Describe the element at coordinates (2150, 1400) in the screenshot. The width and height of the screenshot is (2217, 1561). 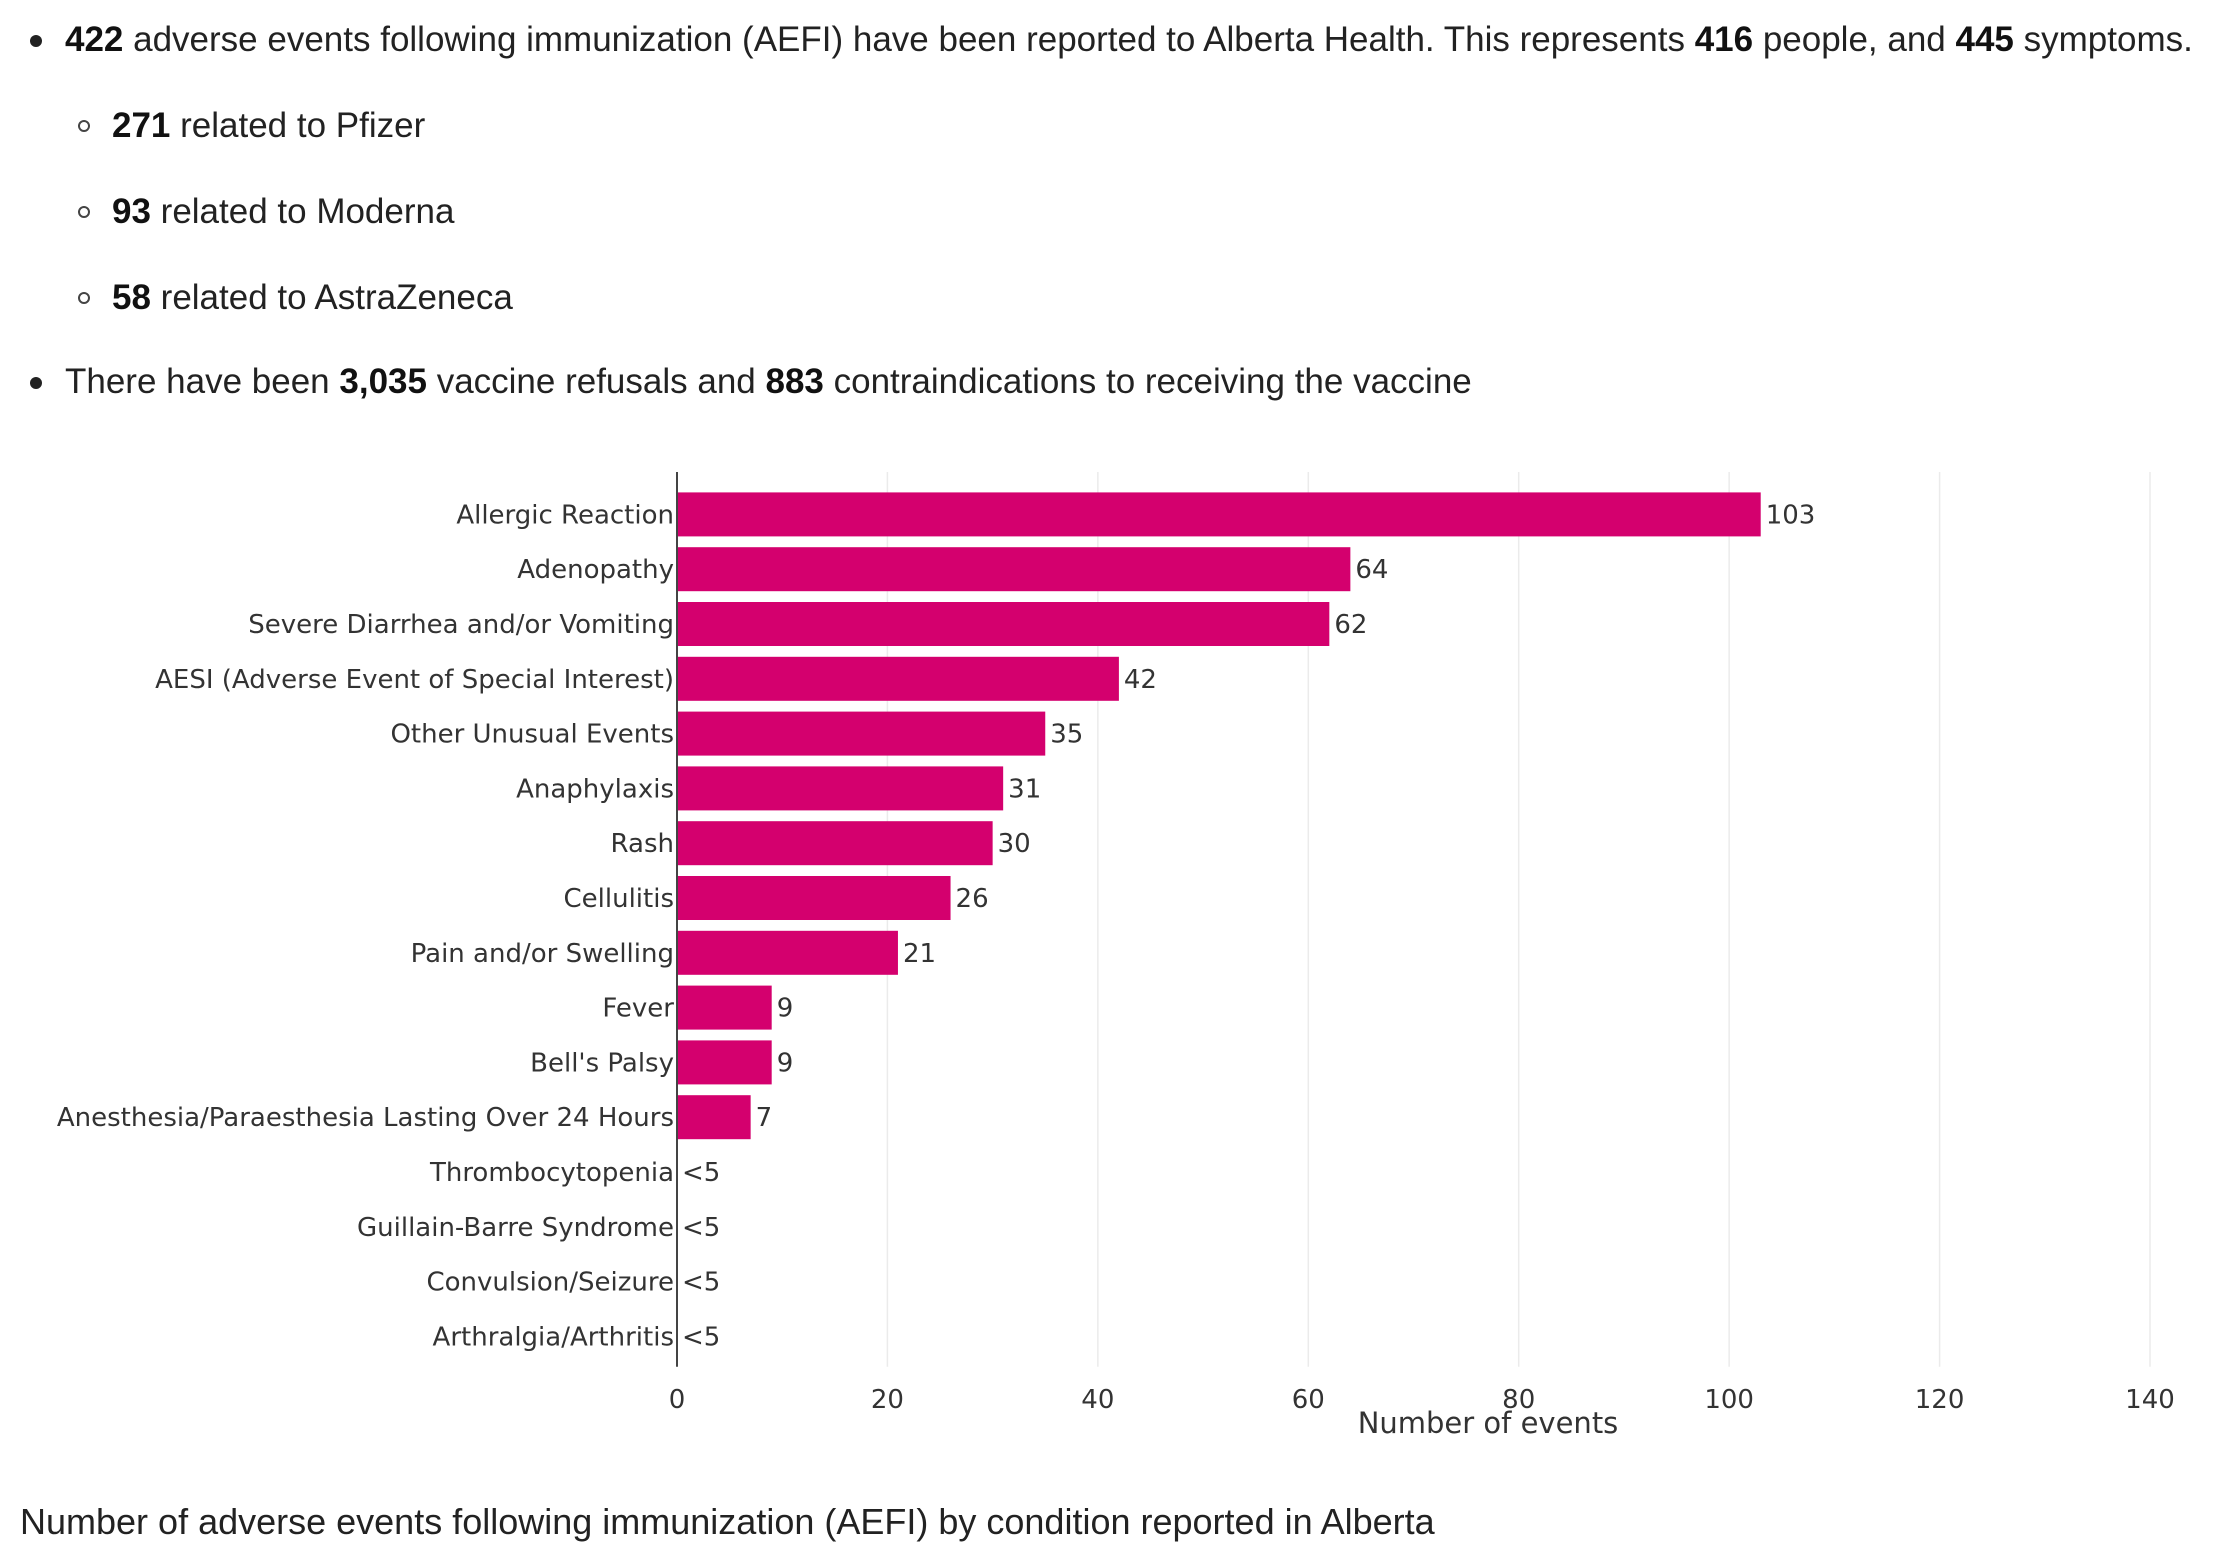
I see `x-tick-label: 140` at that location.